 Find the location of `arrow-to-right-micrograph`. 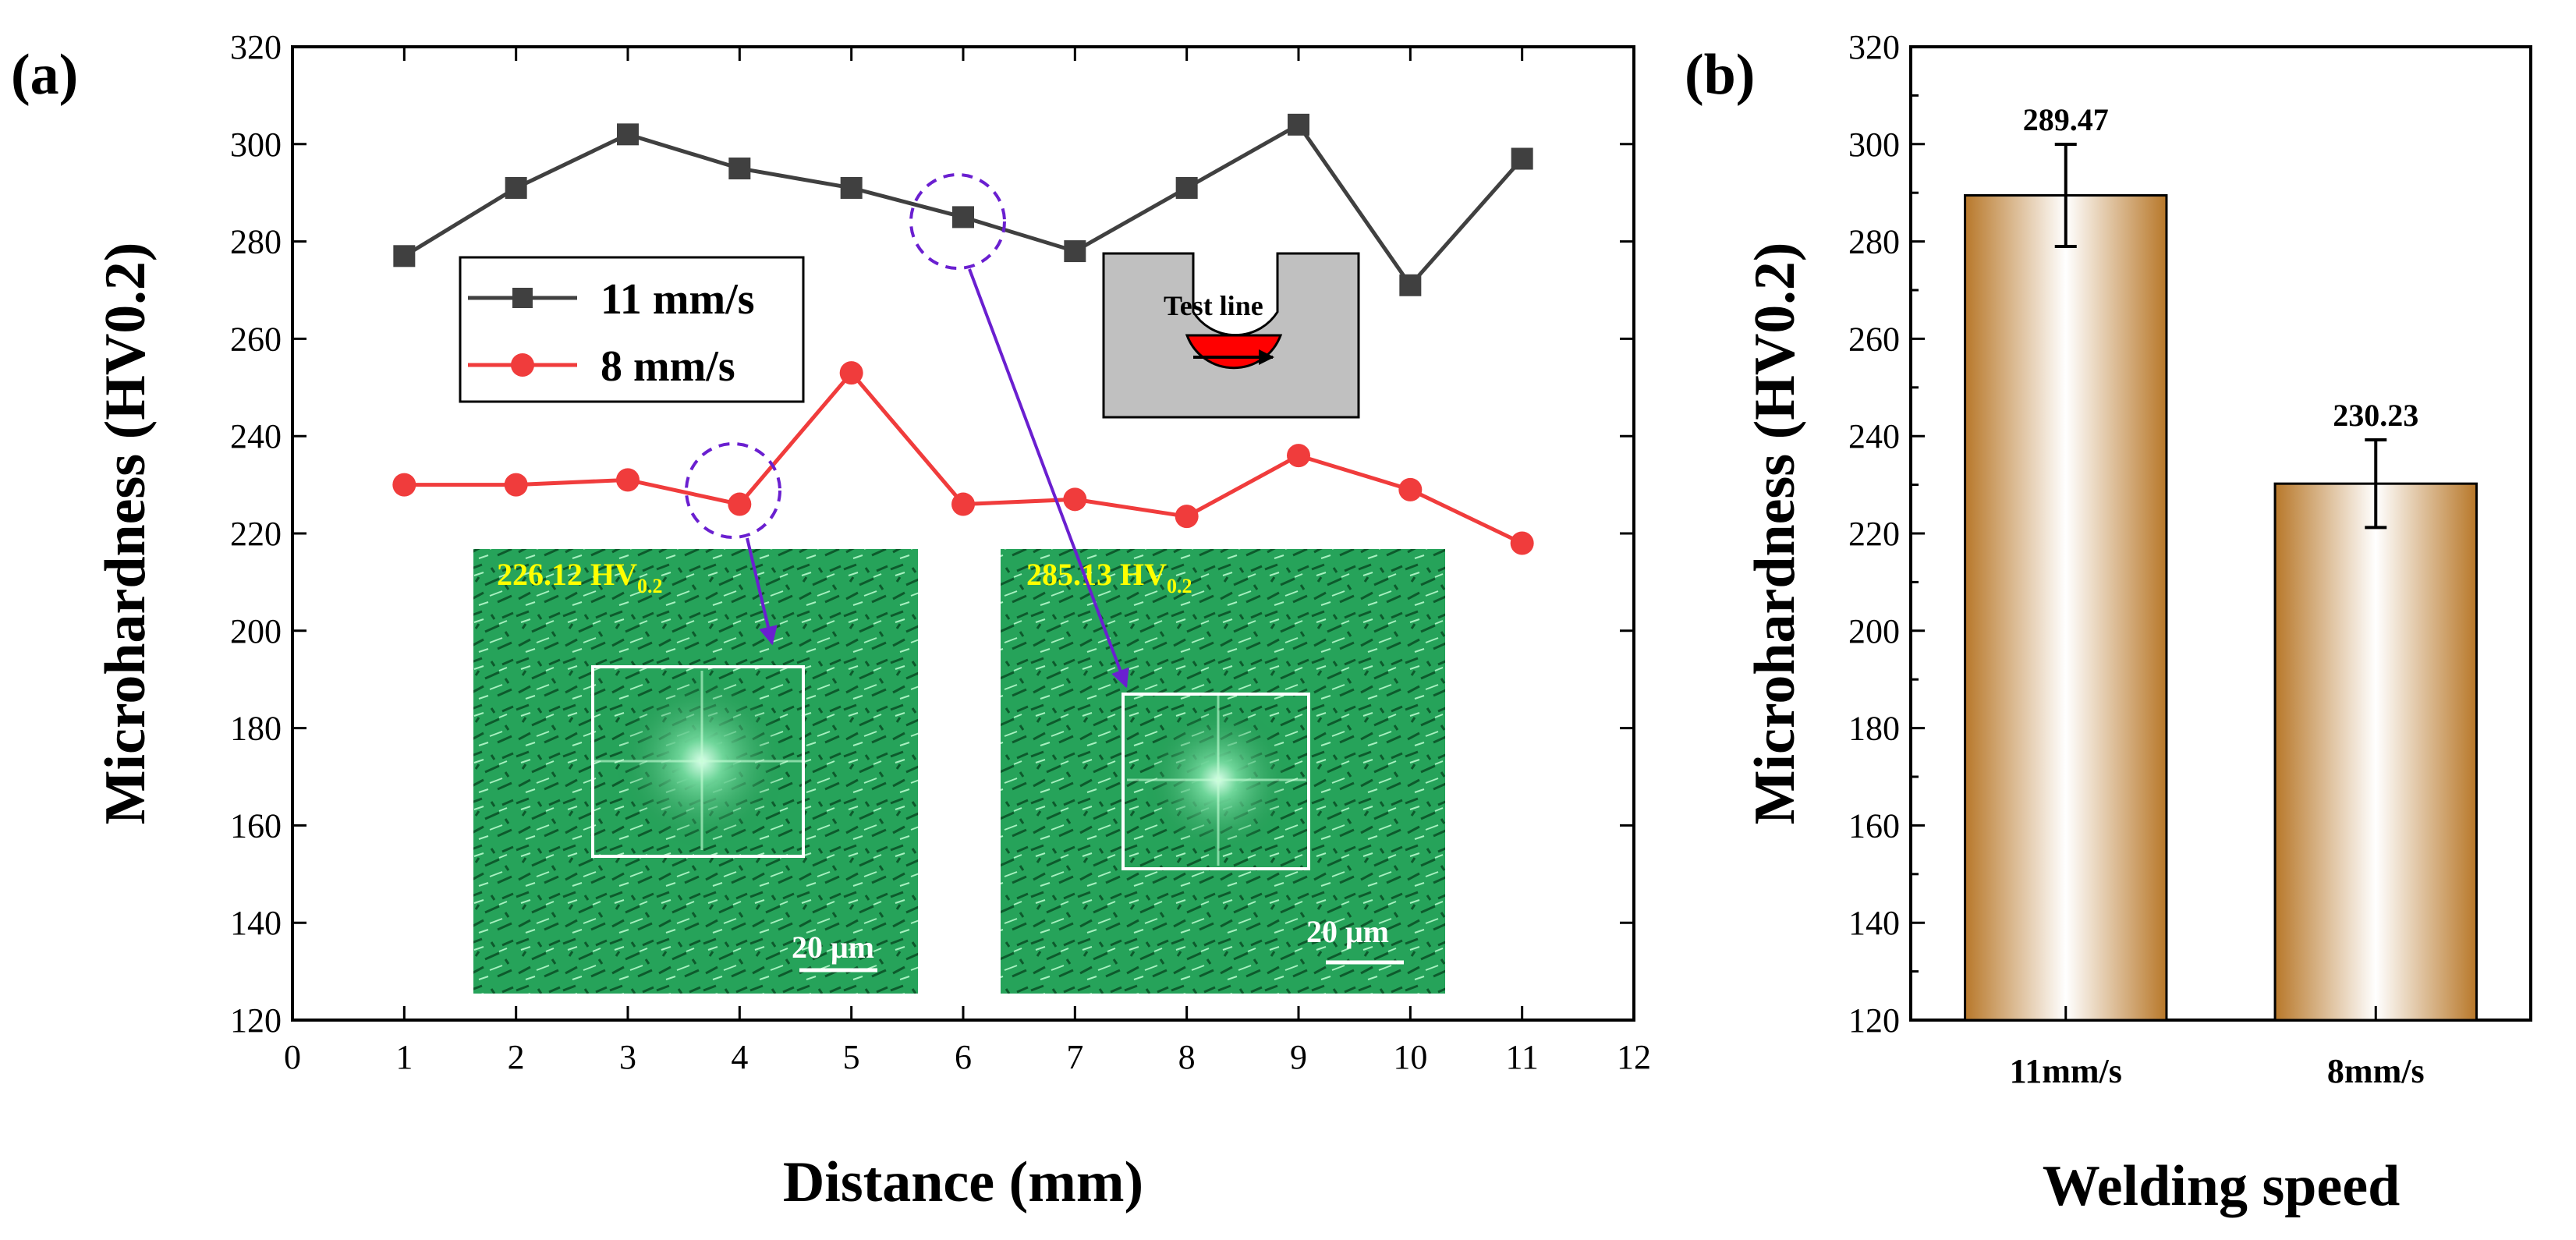

arrow-to-right-micrograph is located at coordinates (1048, 478).